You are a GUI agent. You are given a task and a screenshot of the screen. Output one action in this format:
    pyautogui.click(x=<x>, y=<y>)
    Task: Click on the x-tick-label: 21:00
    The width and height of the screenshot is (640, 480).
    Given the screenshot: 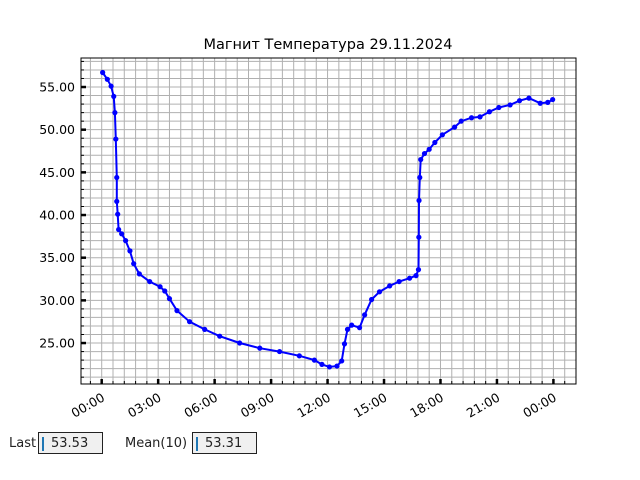 What is the action you would take?
    pyautogui.click(x=483, y=405)
    